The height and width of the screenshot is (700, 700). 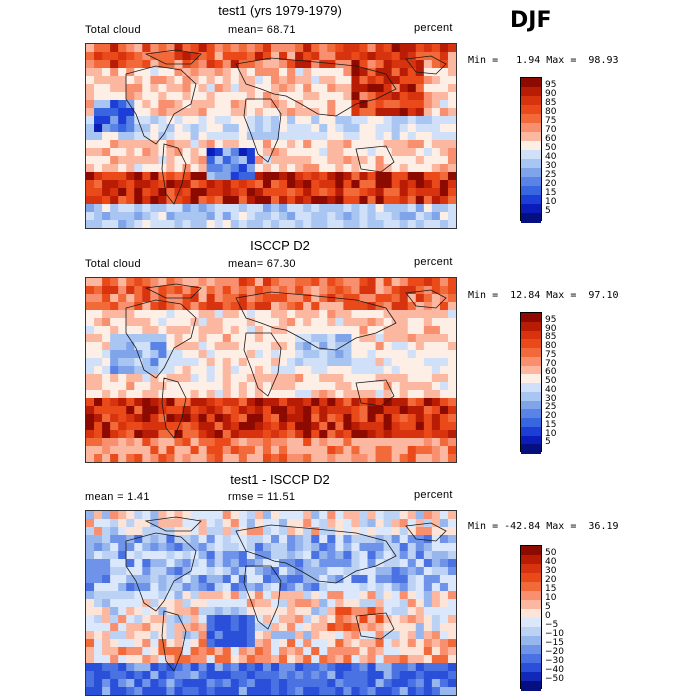 What do you see at coordinates (551, 372) in the screenshot?
I see `colorbar-tick-label: 60` at bounding box center [551, 372].